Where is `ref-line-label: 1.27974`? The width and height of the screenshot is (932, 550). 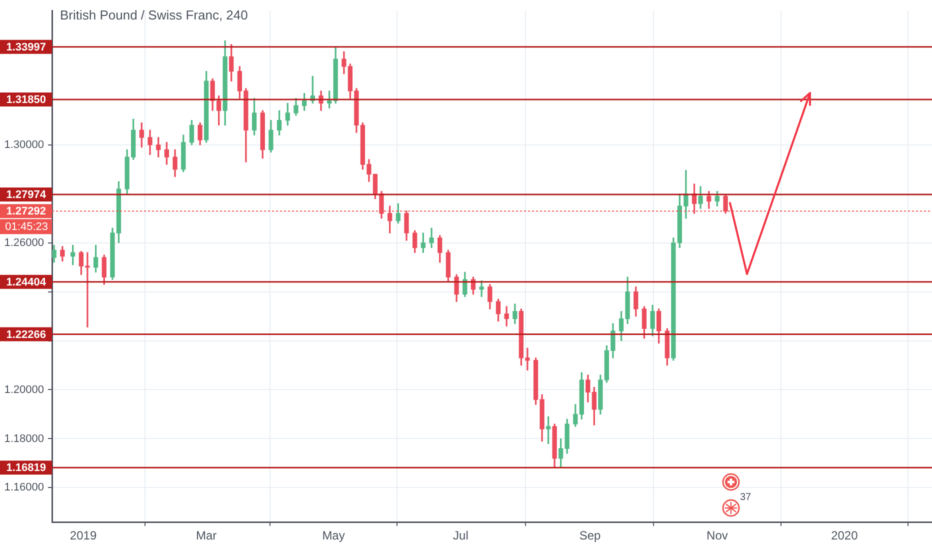 ref-line-label: 1.27974 is located at coordinates (26, 194).